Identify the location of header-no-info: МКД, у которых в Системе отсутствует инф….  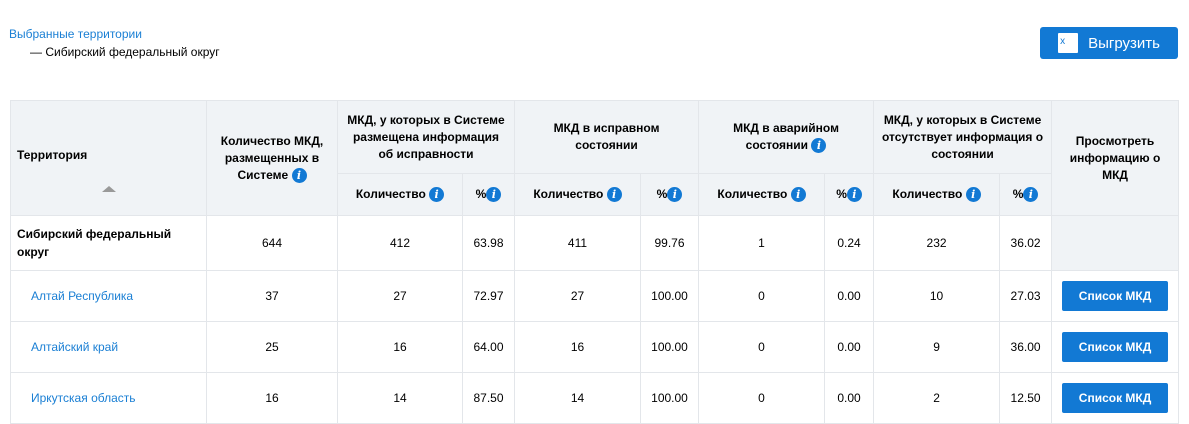
(963, 137).